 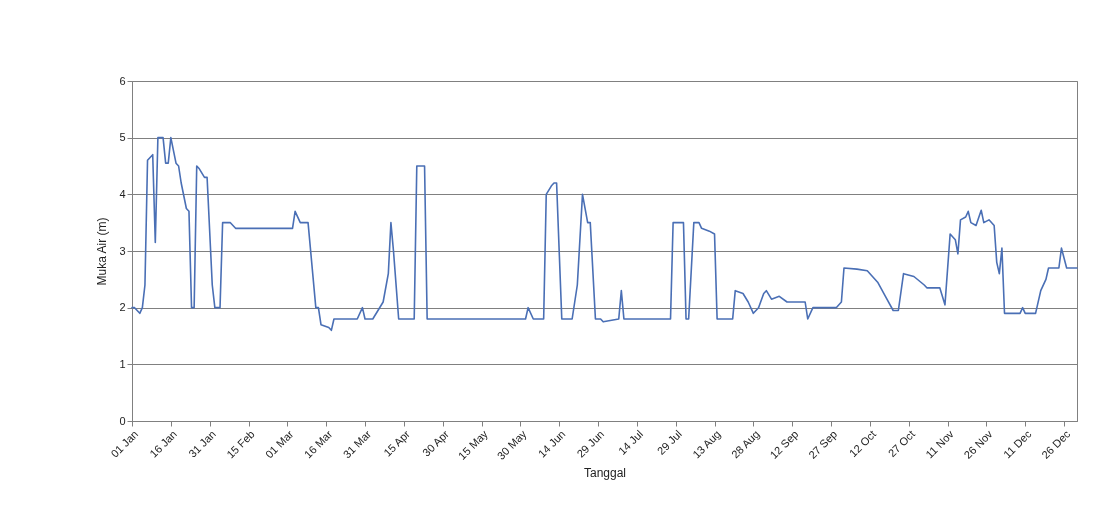 I want to click on x-tick-label: 27 Oct, so click(x=901, y=443).